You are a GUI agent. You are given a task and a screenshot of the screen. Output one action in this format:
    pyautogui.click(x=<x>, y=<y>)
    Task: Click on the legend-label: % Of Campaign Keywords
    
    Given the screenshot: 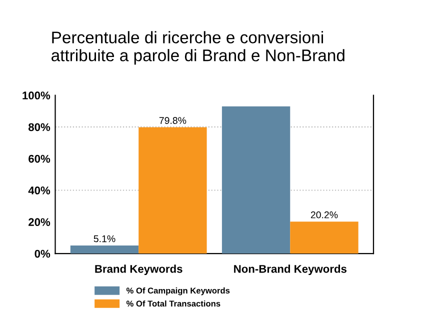 What is the action you would take?
    pyautogui.click(x=178, y=291)
    